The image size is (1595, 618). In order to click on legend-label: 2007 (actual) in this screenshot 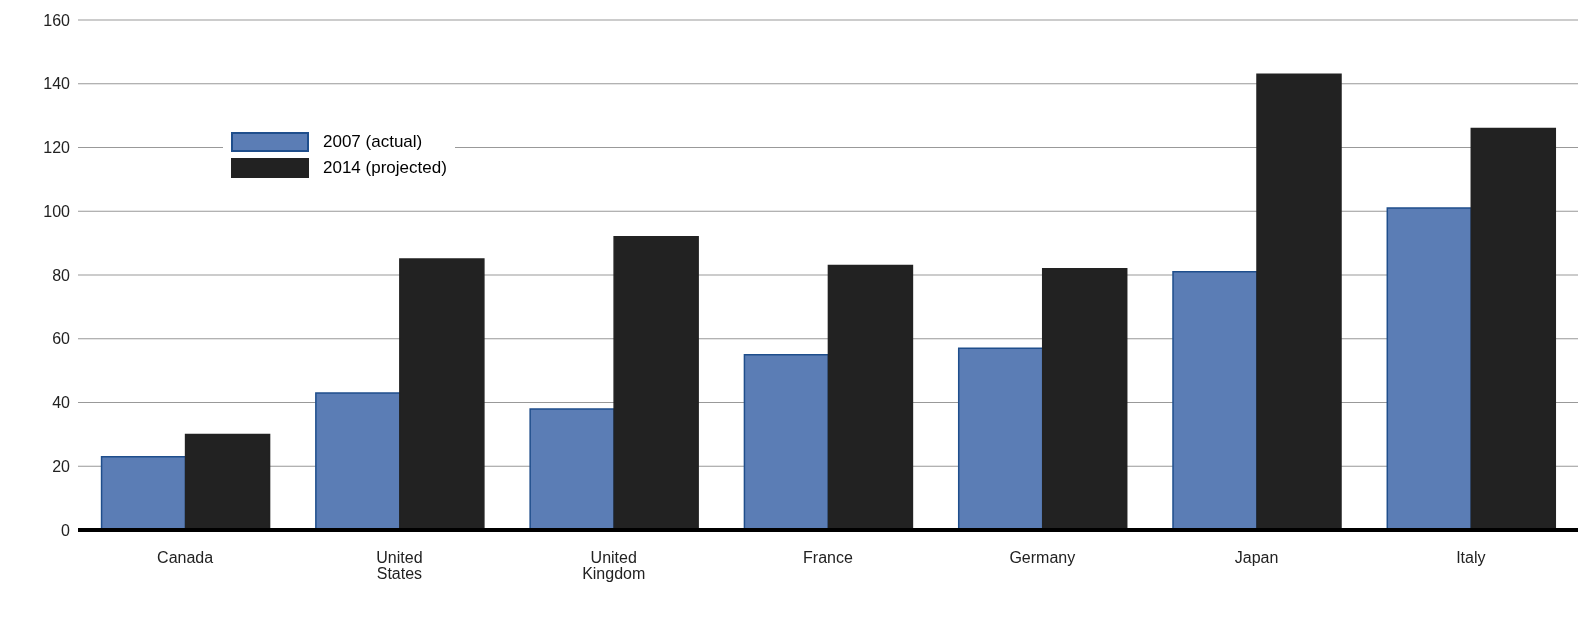, I will do `click(373, 142)`.